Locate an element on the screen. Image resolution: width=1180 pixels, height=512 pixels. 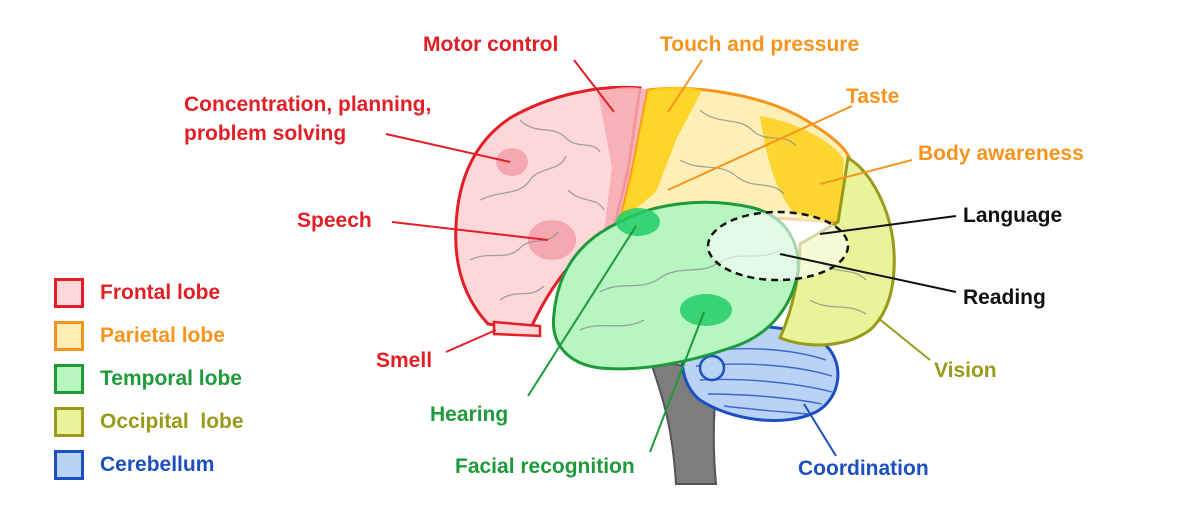
legend-label-parietal: Parietal lobe is located at coordinates (162, 335).